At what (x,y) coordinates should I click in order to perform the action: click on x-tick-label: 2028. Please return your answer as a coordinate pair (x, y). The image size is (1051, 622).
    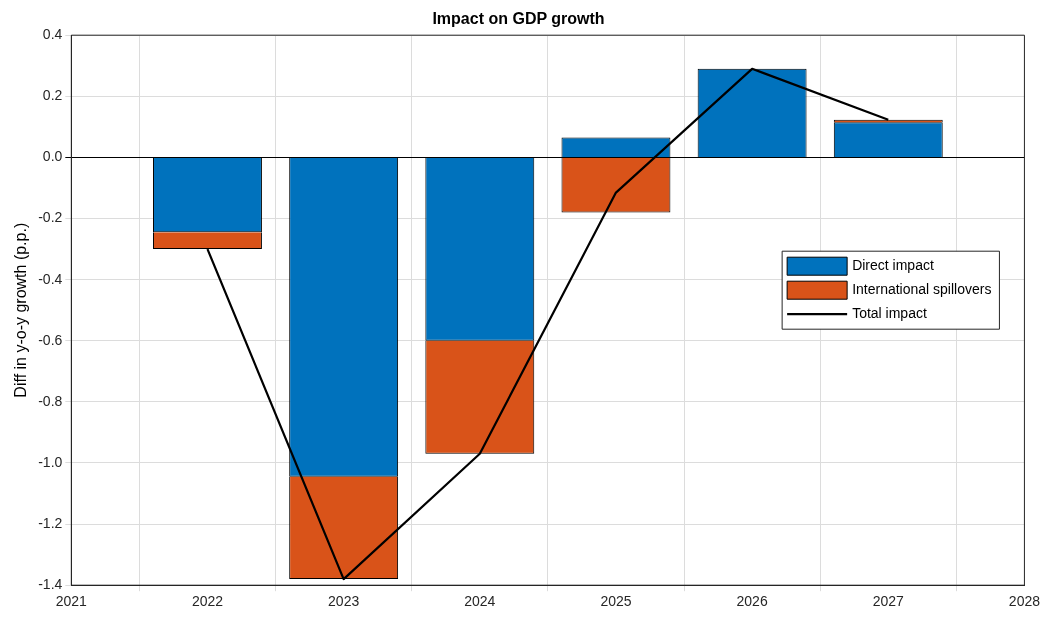
    Looking at the image, I should click on (1024, 601).